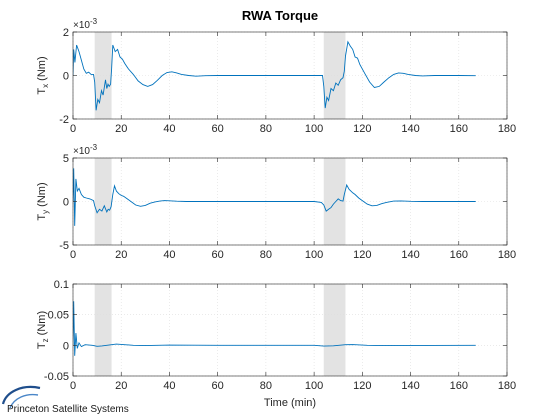 This screenshot has height=420, width=560. What do you see at coordinates (274, 197) in the screenshot?
I see `series-line-ty` at bounding box center [274, 197].